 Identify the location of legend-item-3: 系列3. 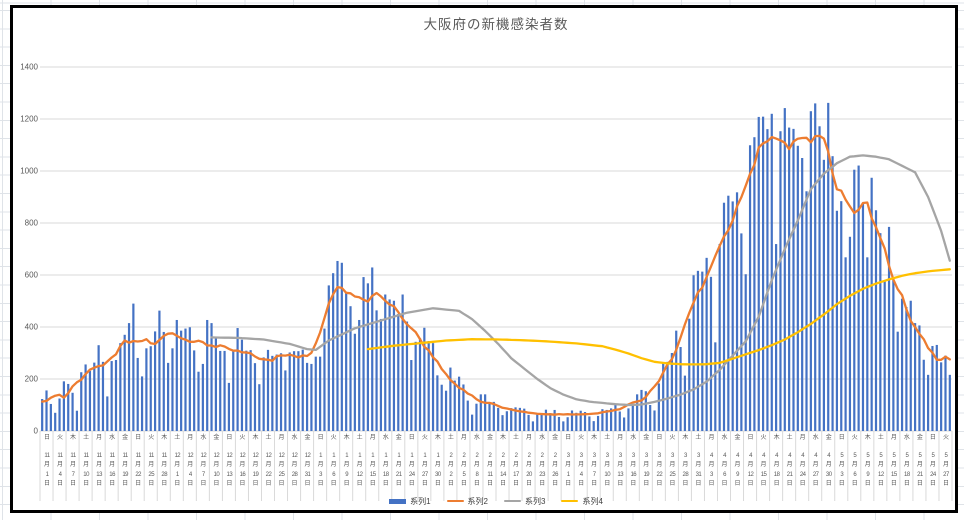
(524, 501).